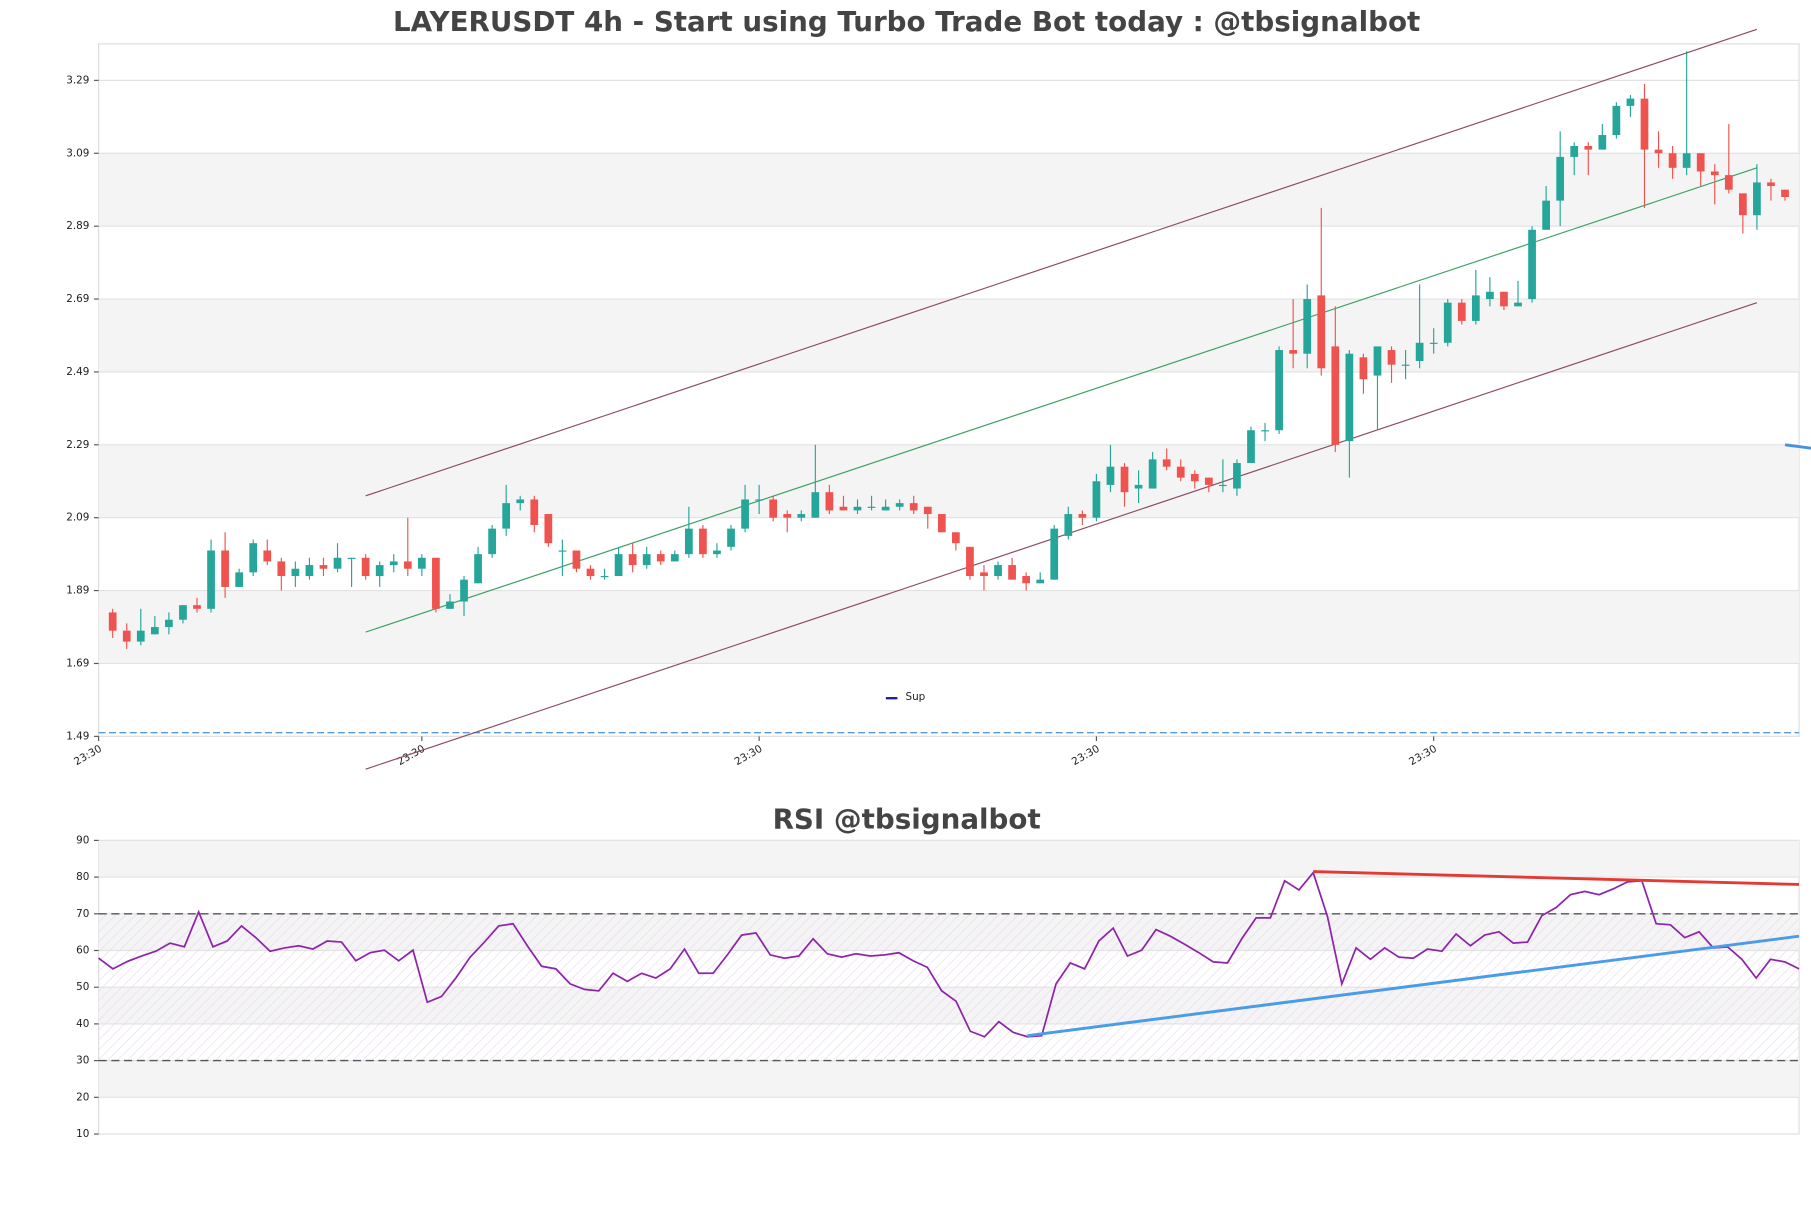 The height and width of the screenshot is (1208, 1811). What do you see at coordinates (77, 153) in the screenshot?
I see `y-tick-label: 3.09` at bounding box center [77, 153].